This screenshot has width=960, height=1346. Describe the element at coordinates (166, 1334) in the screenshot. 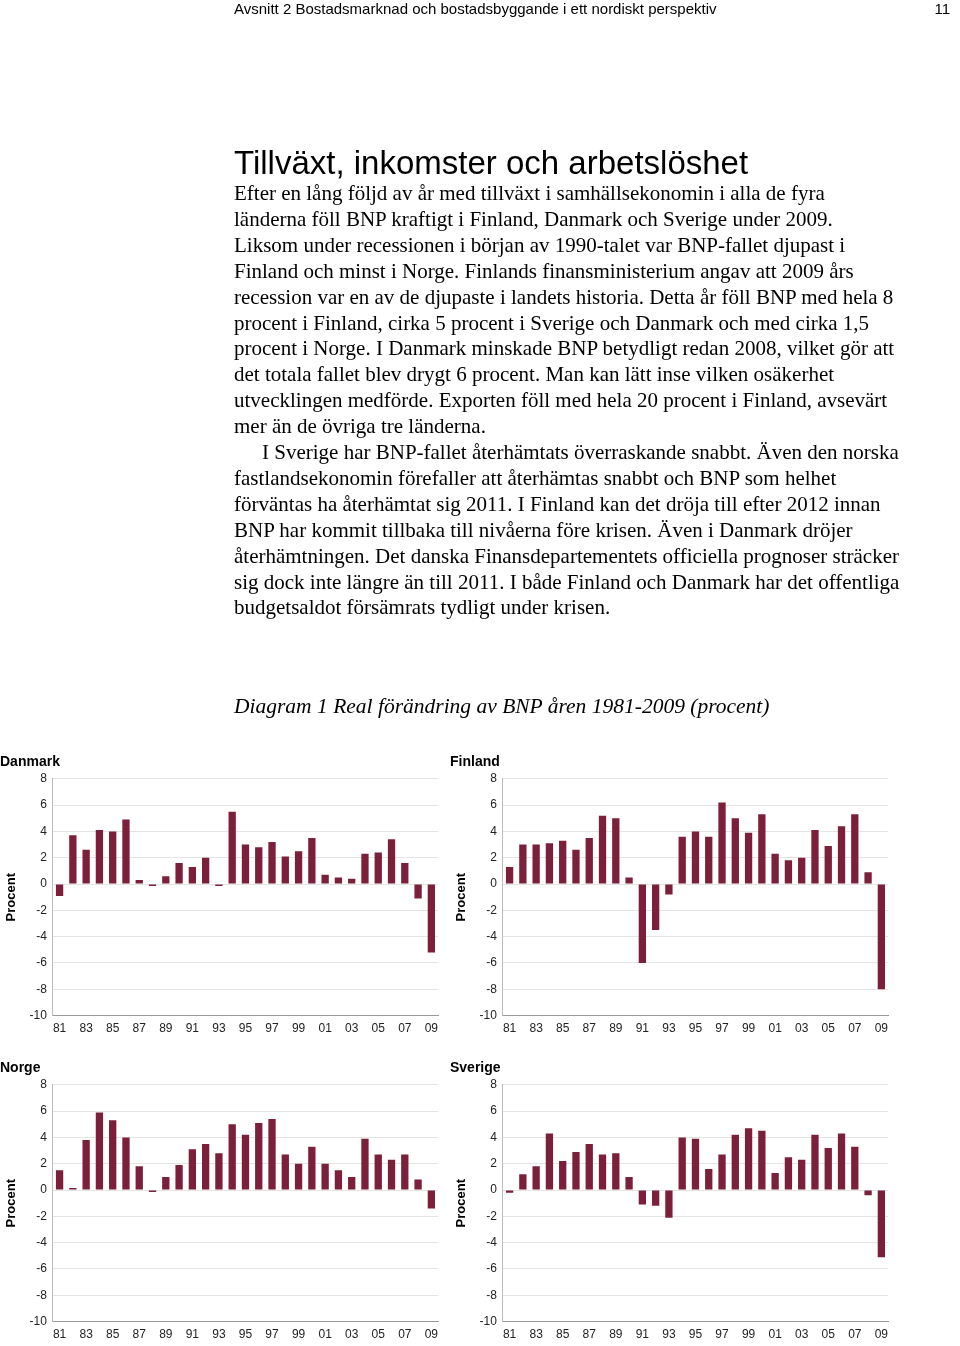

I see `x-tick-label: 89` at that location.